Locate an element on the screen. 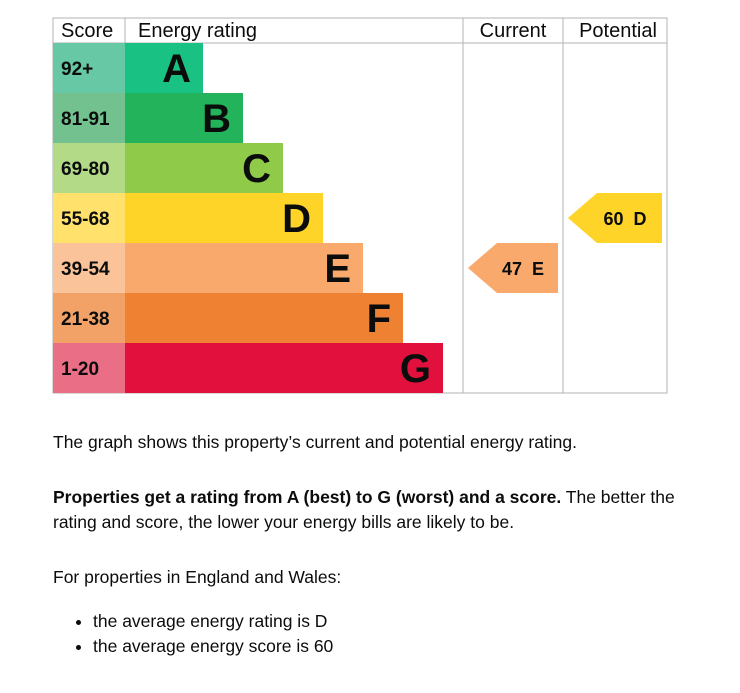 The height and width of the screenshot is (693, 740). score-range-f: 21-38 is located at coordinates (85, 319).